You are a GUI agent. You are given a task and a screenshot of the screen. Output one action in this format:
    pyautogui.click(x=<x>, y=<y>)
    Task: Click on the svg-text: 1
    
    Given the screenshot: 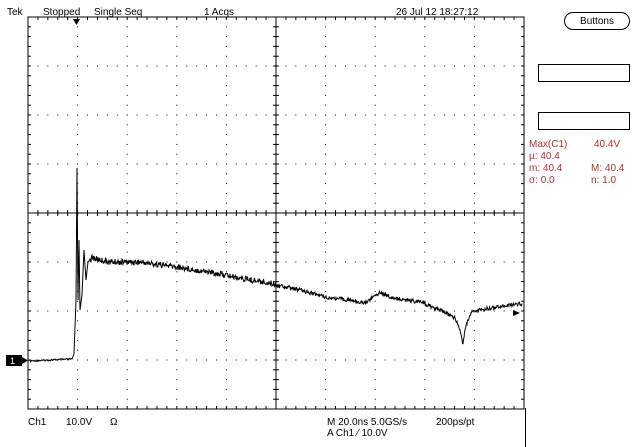 What is the action you would take?
    pyautogui.click(x=12, y=361)
    